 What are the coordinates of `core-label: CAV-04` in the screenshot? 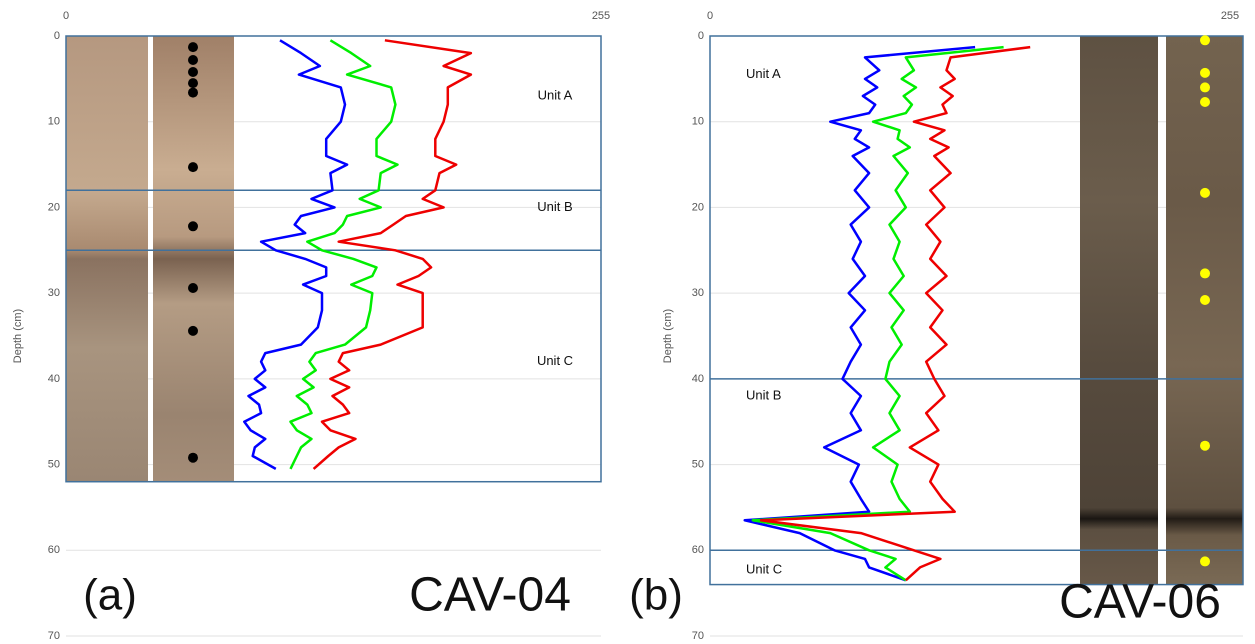 It's located at (490, 595).